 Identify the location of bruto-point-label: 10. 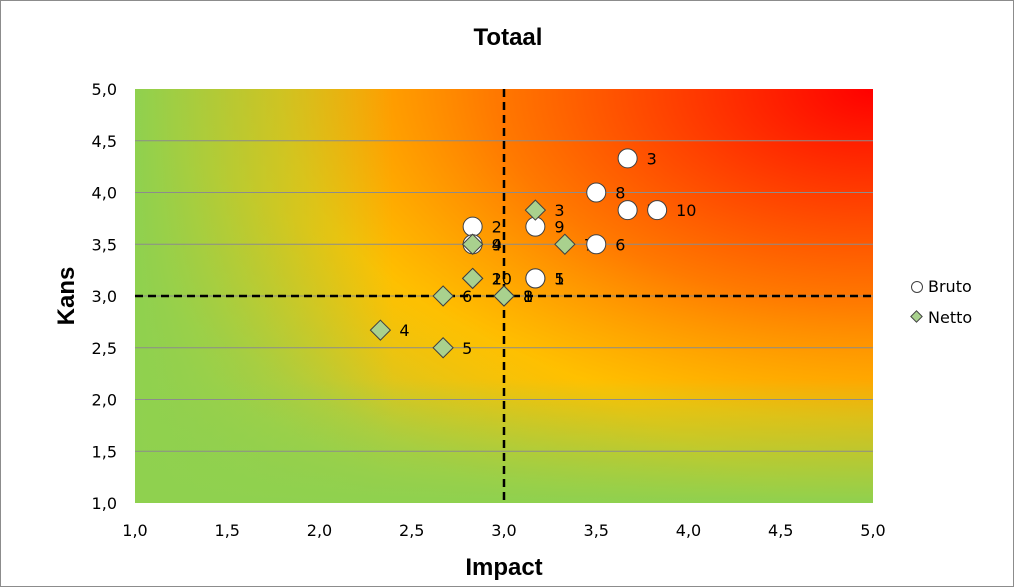
(686, 210).